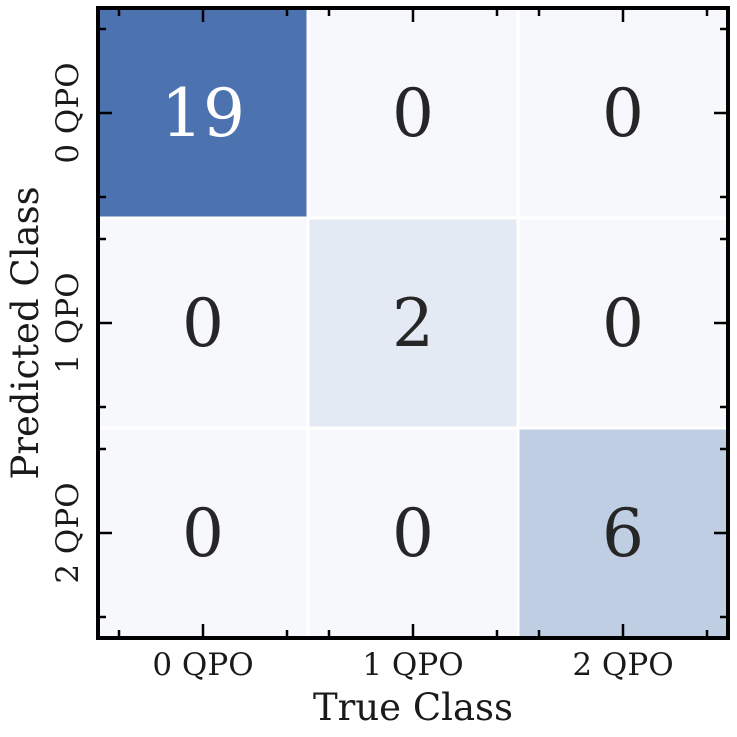  I want to click on cell-value-0-0: 19, so click(203, 113).